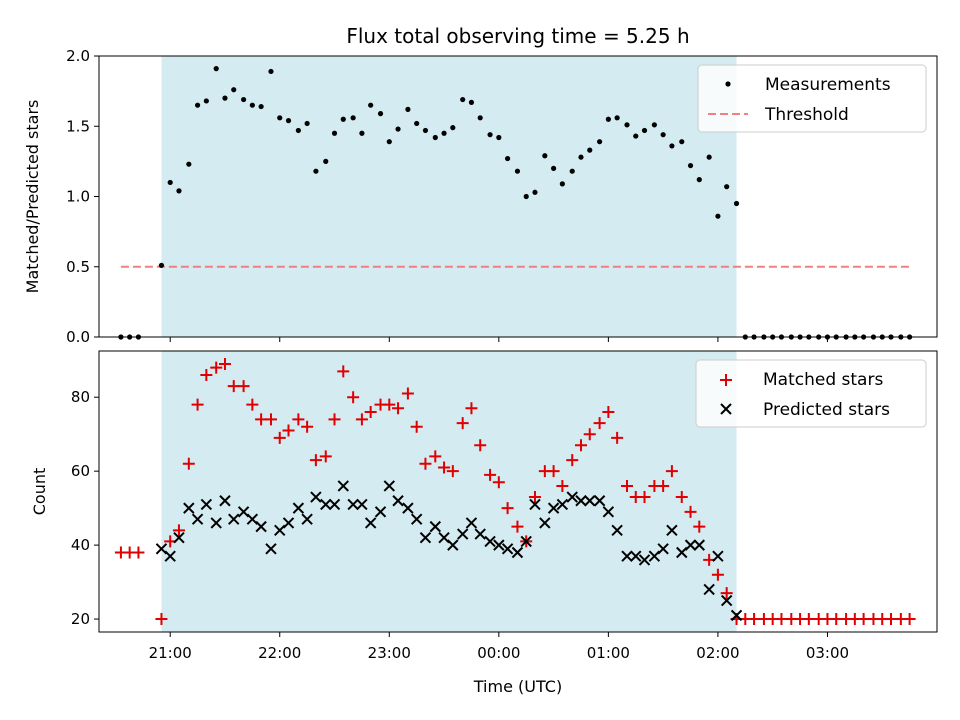  Describe the element at coordinates (80, 471) in the screenshot. I see `bottom-y-tick-label: 60` at that location.